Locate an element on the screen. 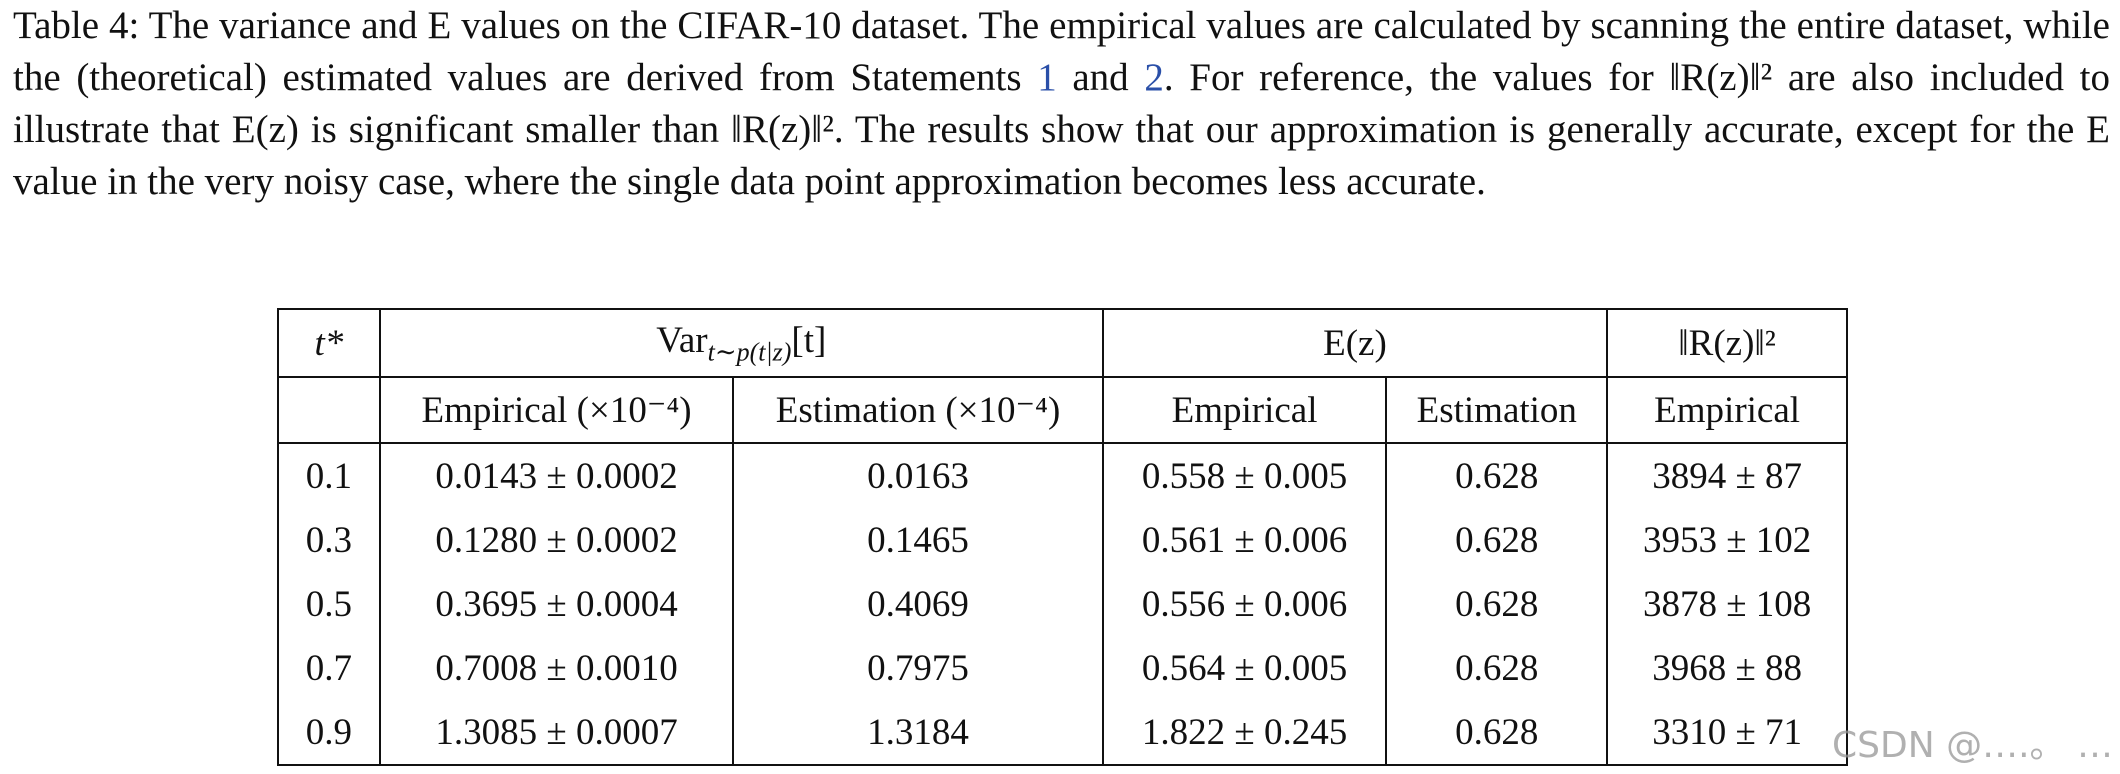  data-cell: 0.7 is located at coordinates (329, 668).